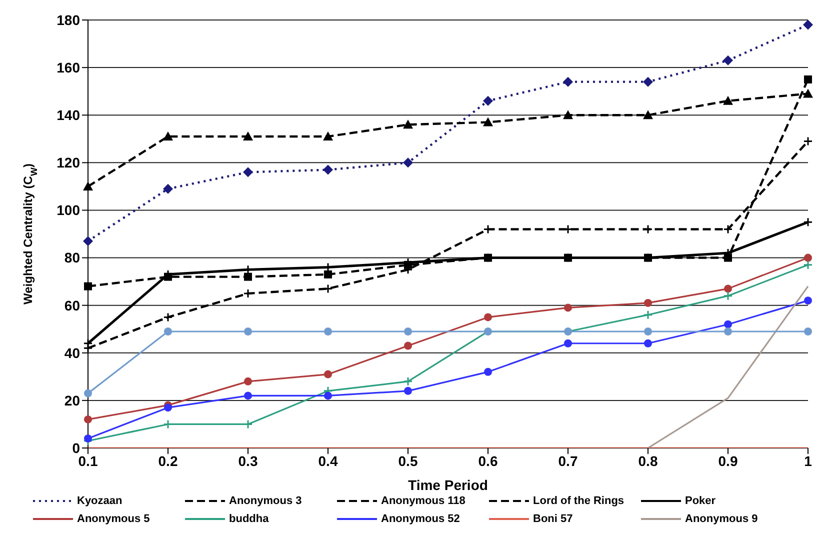  I want to click on legend-label: Poker, so click(700, 501).